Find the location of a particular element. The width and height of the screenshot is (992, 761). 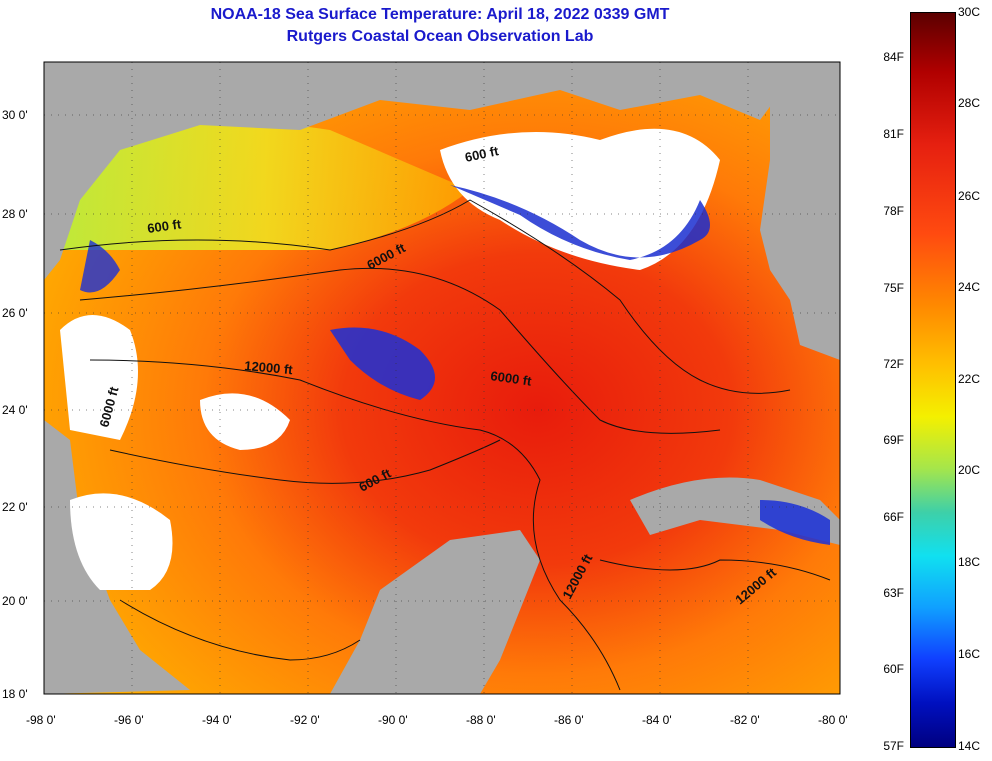

colorbar-f-label: 63F is located at coordinates (893, 593).